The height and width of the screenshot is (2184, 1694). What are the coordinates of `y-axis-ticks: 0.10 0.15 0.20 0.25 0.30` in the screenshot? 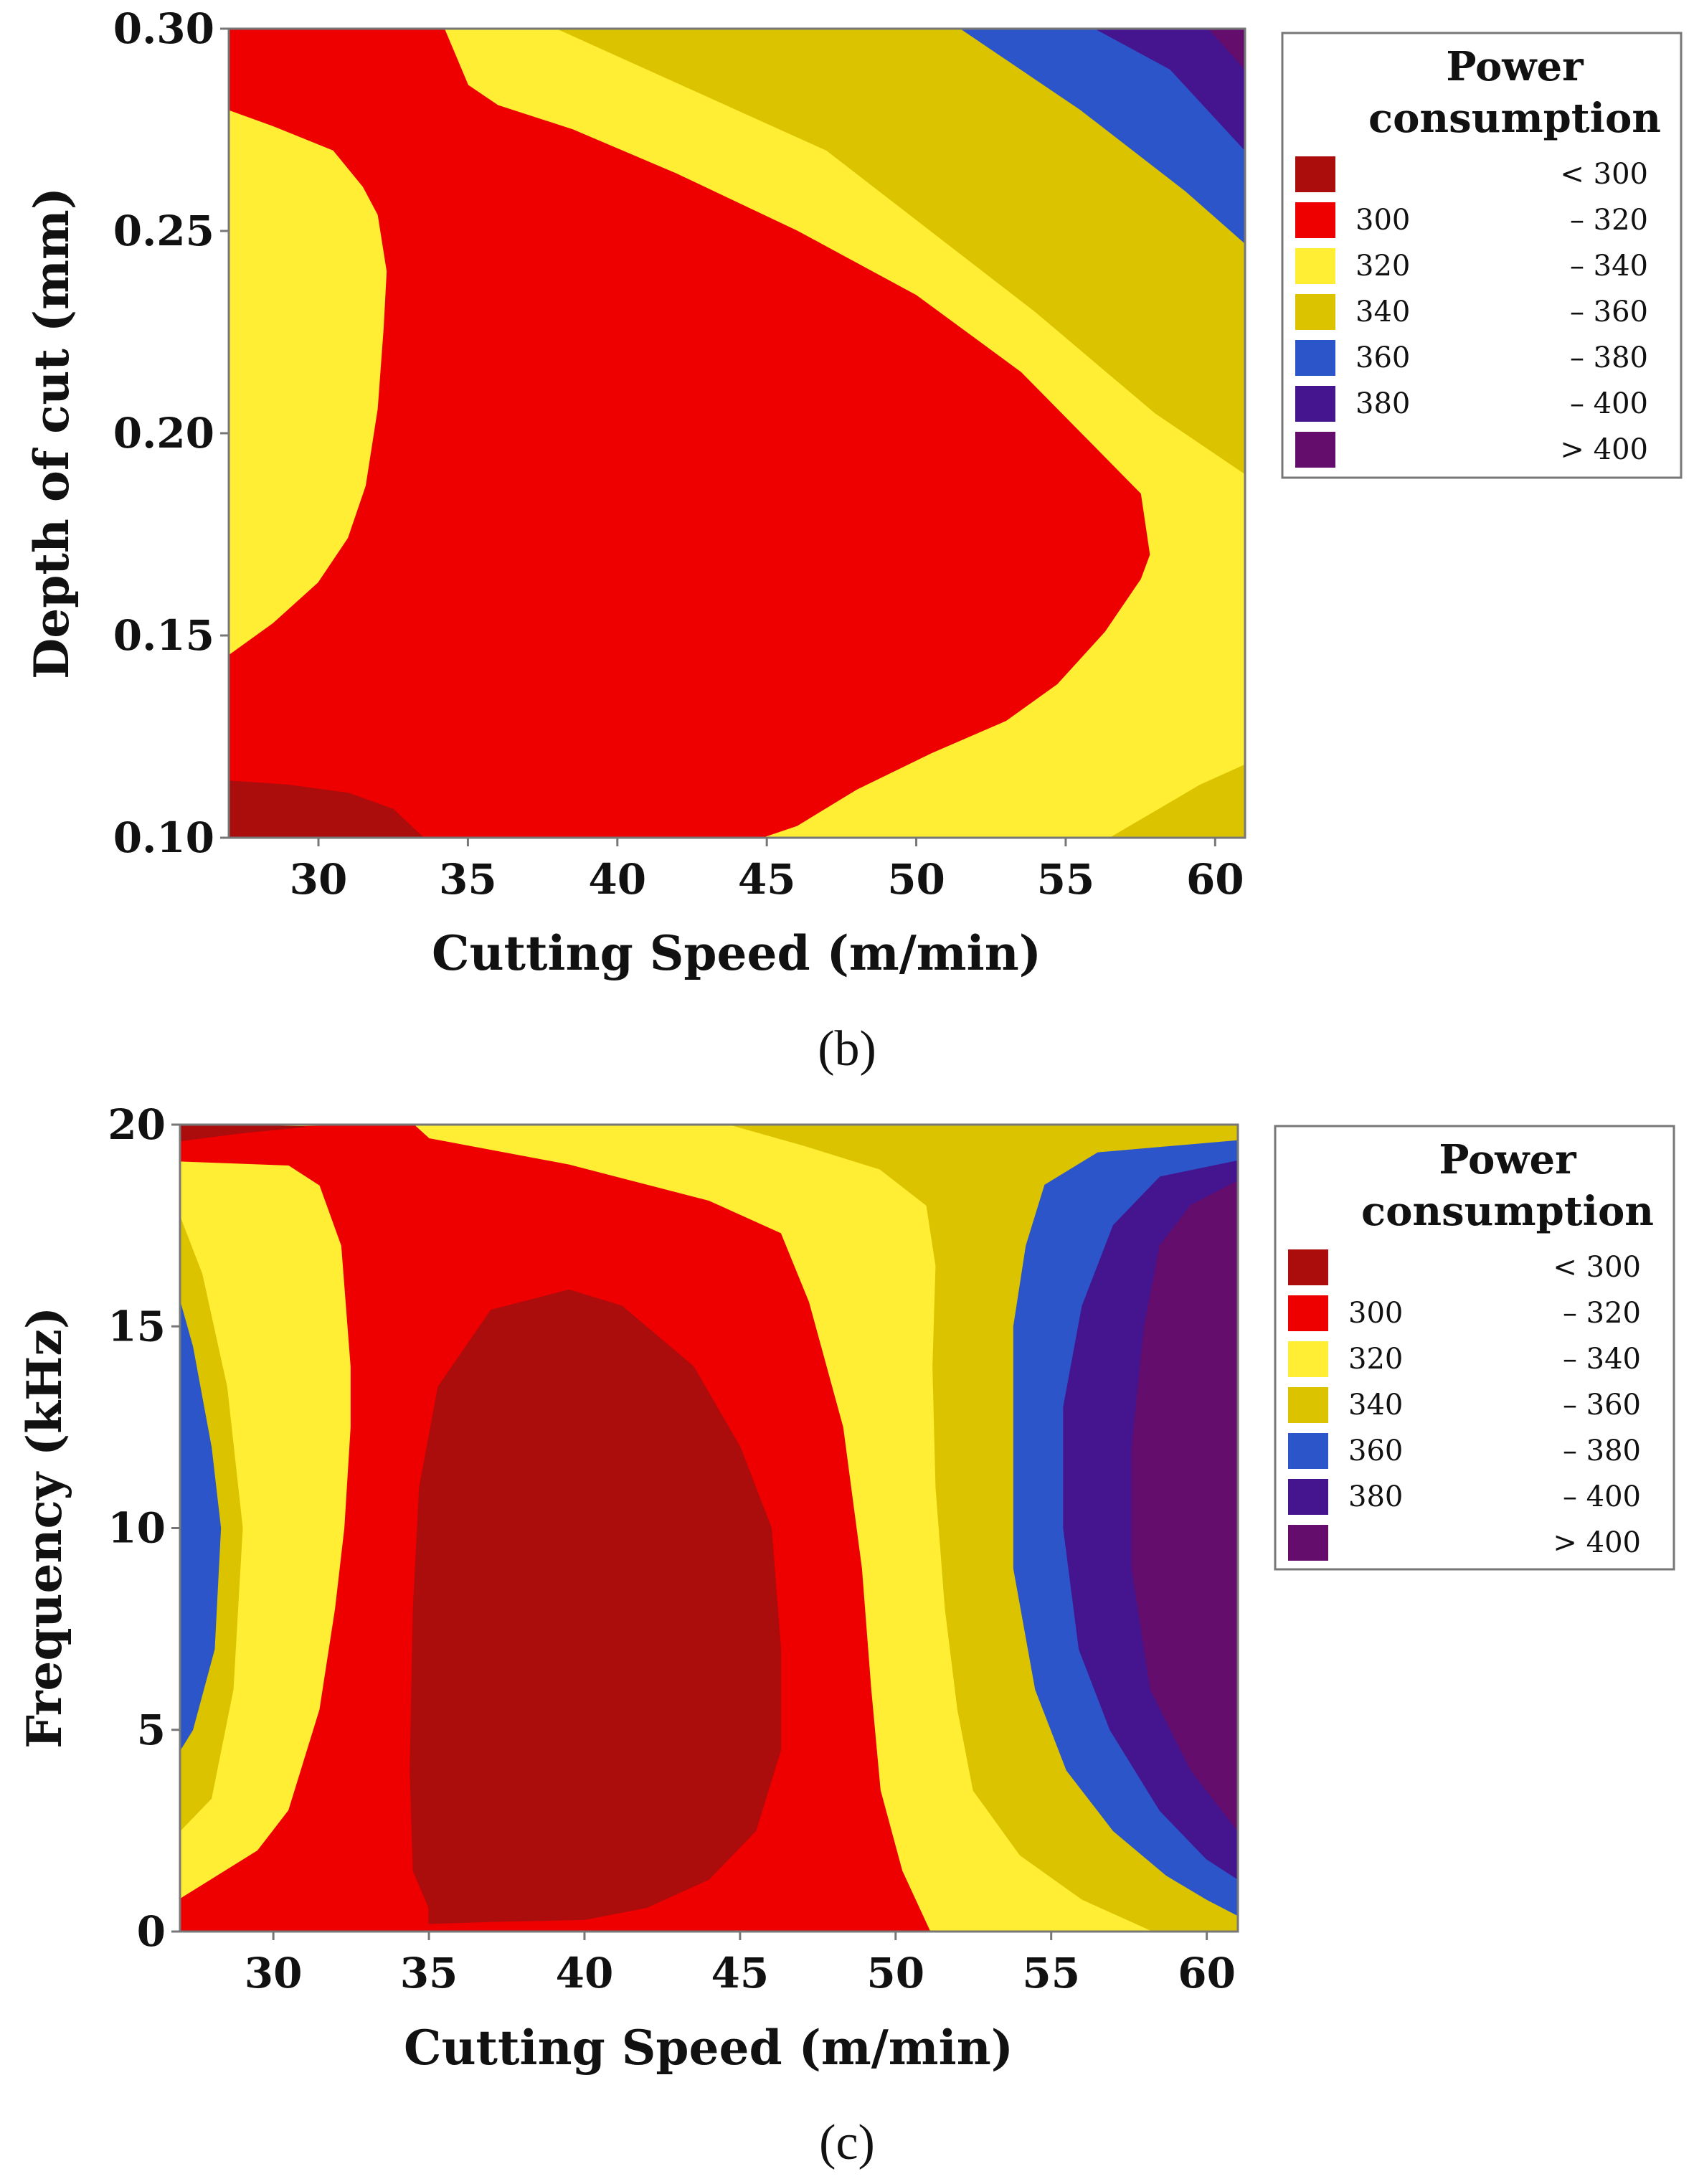 It's located at (171, 433).